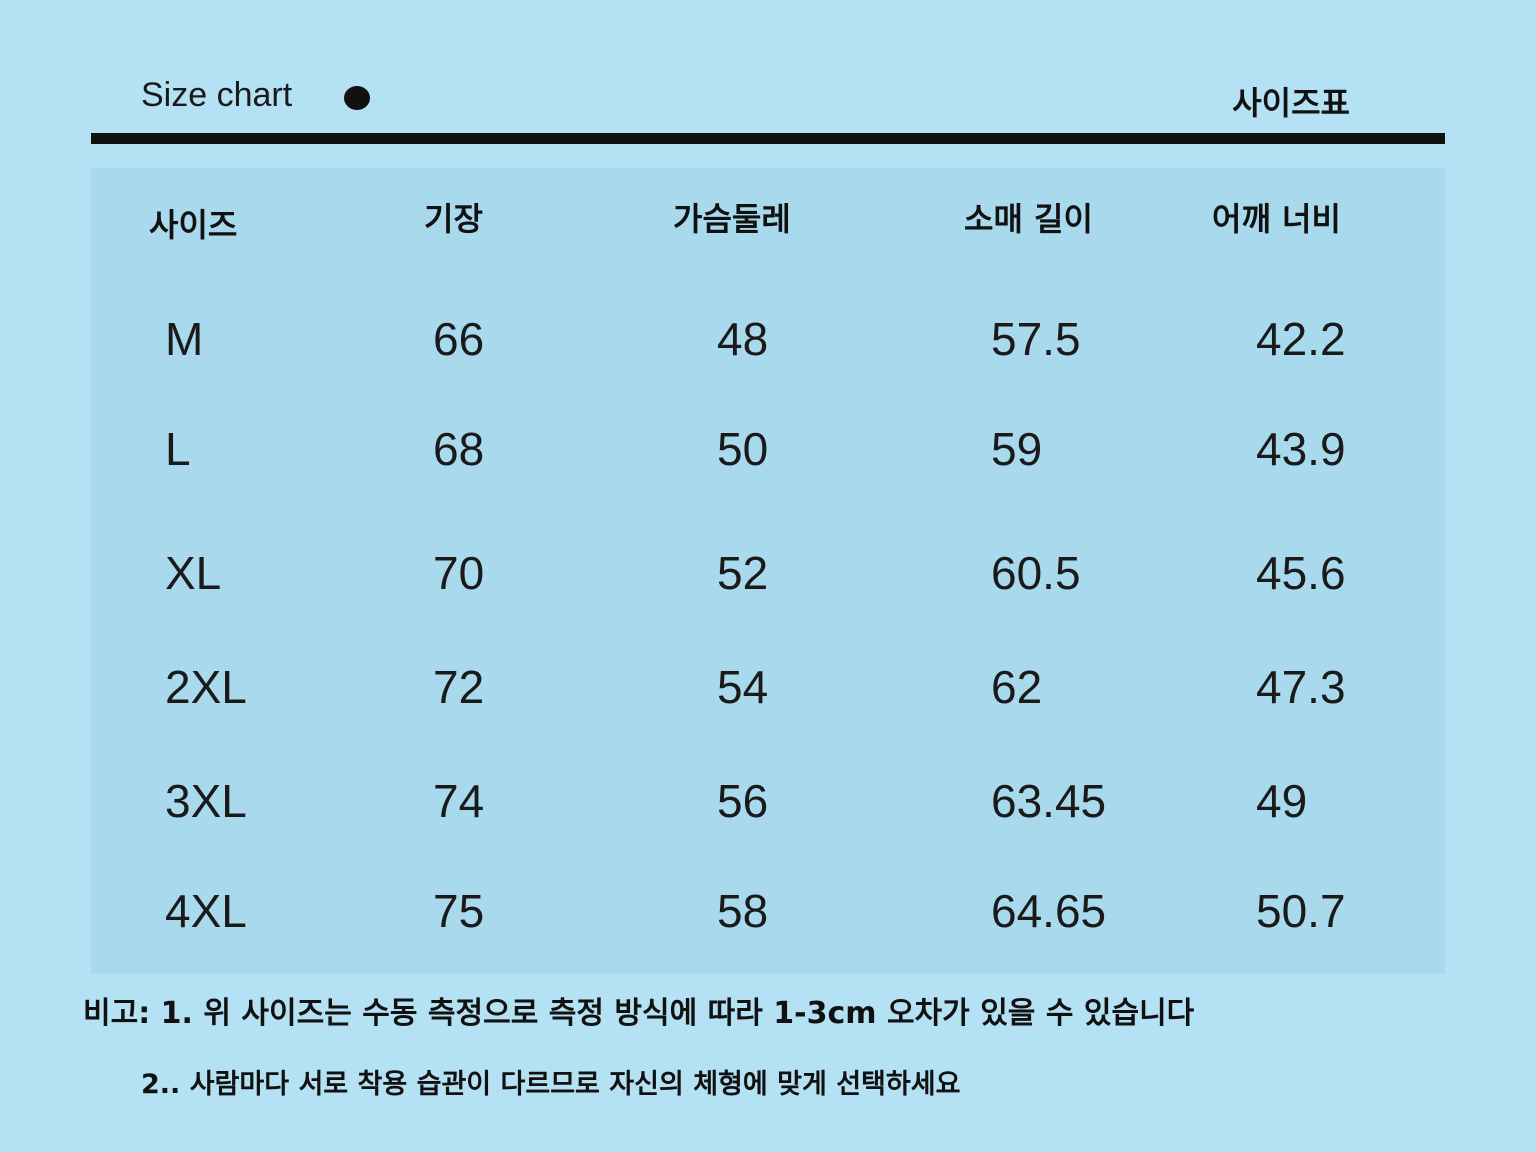  What do you see at coordinates (206, 687) in the screenshot?
I see `size-label: 2XL` at bounding box center [206, 687].